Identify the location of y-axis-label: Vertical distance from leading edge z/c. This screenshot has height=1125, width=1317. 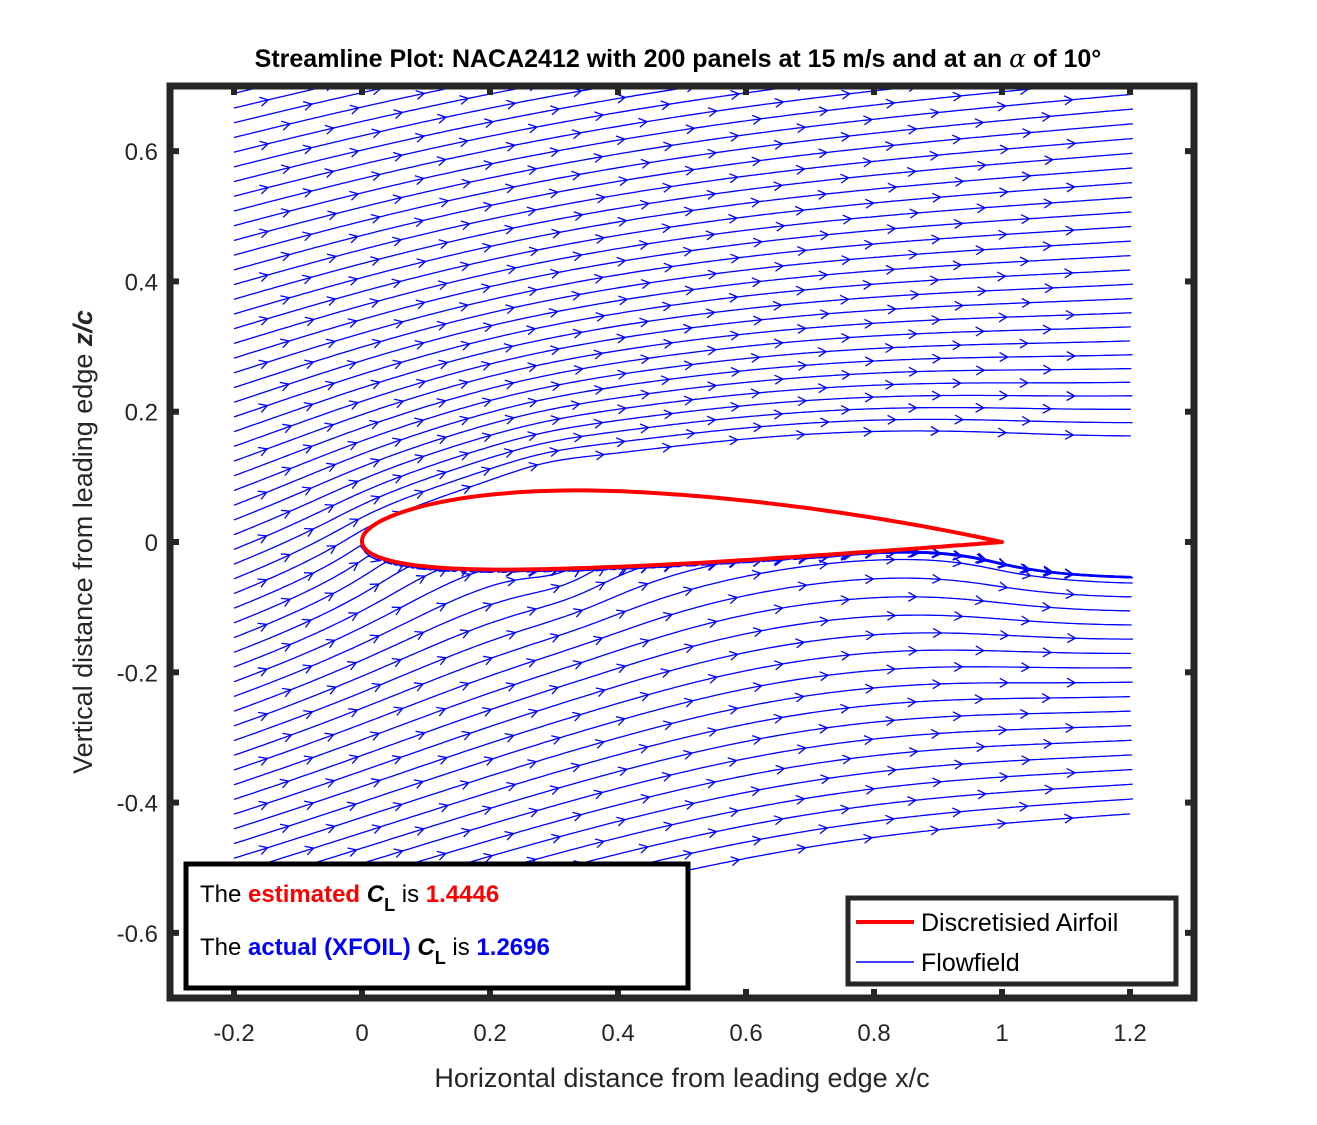
(83, 542).